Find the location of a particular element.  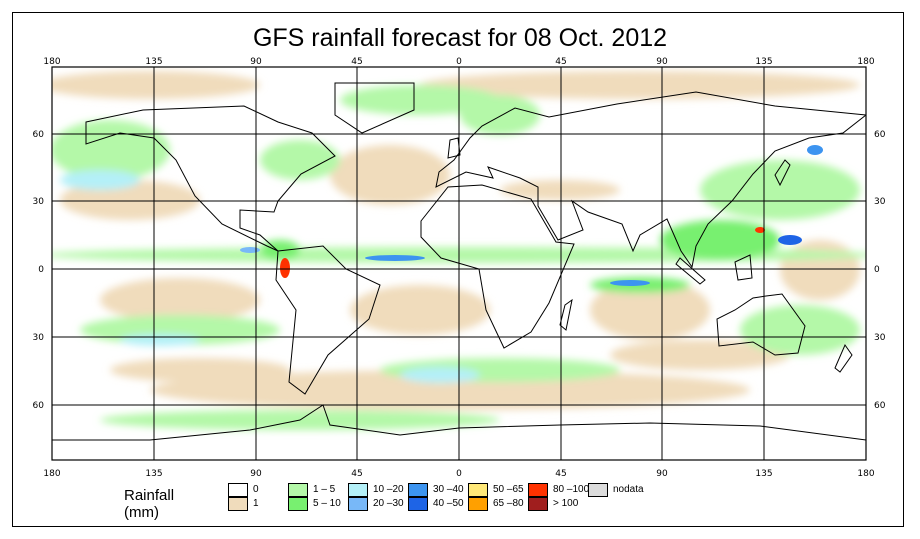

lat-label-right: 0 is located at coordinates (877, 270).